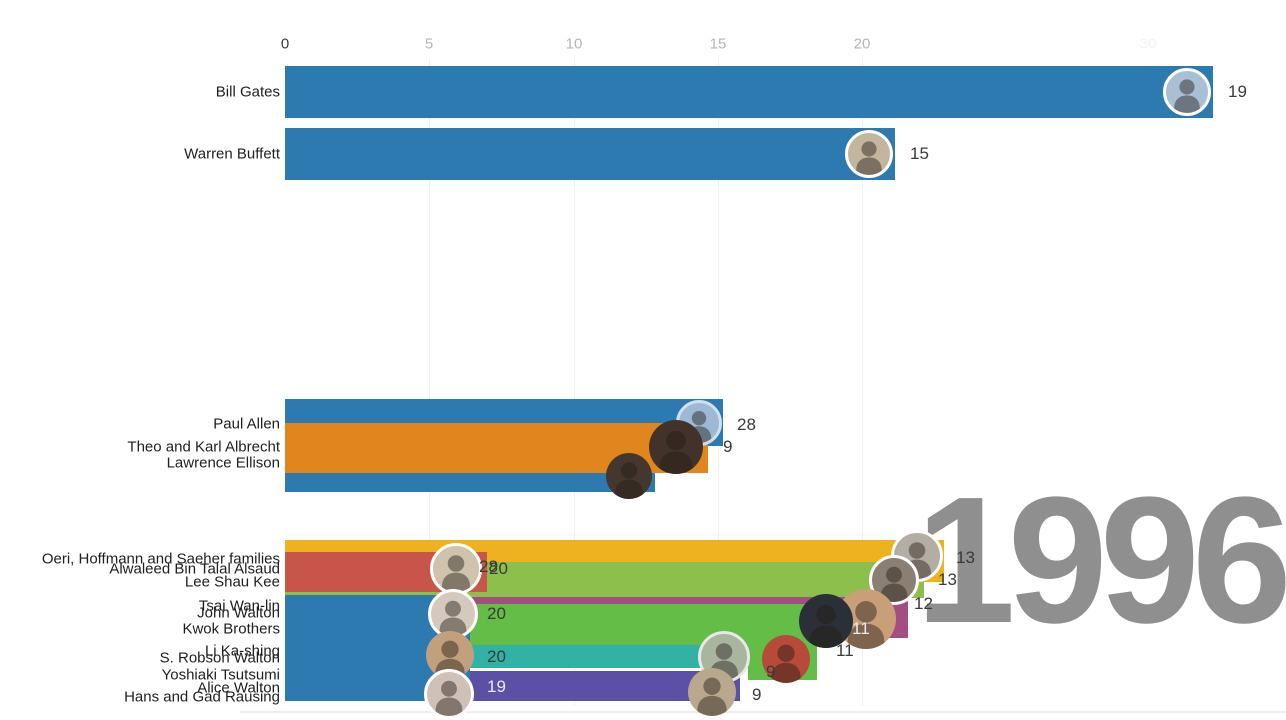  I want to click on x-axis-tick-15: 15, so click(718, 44).